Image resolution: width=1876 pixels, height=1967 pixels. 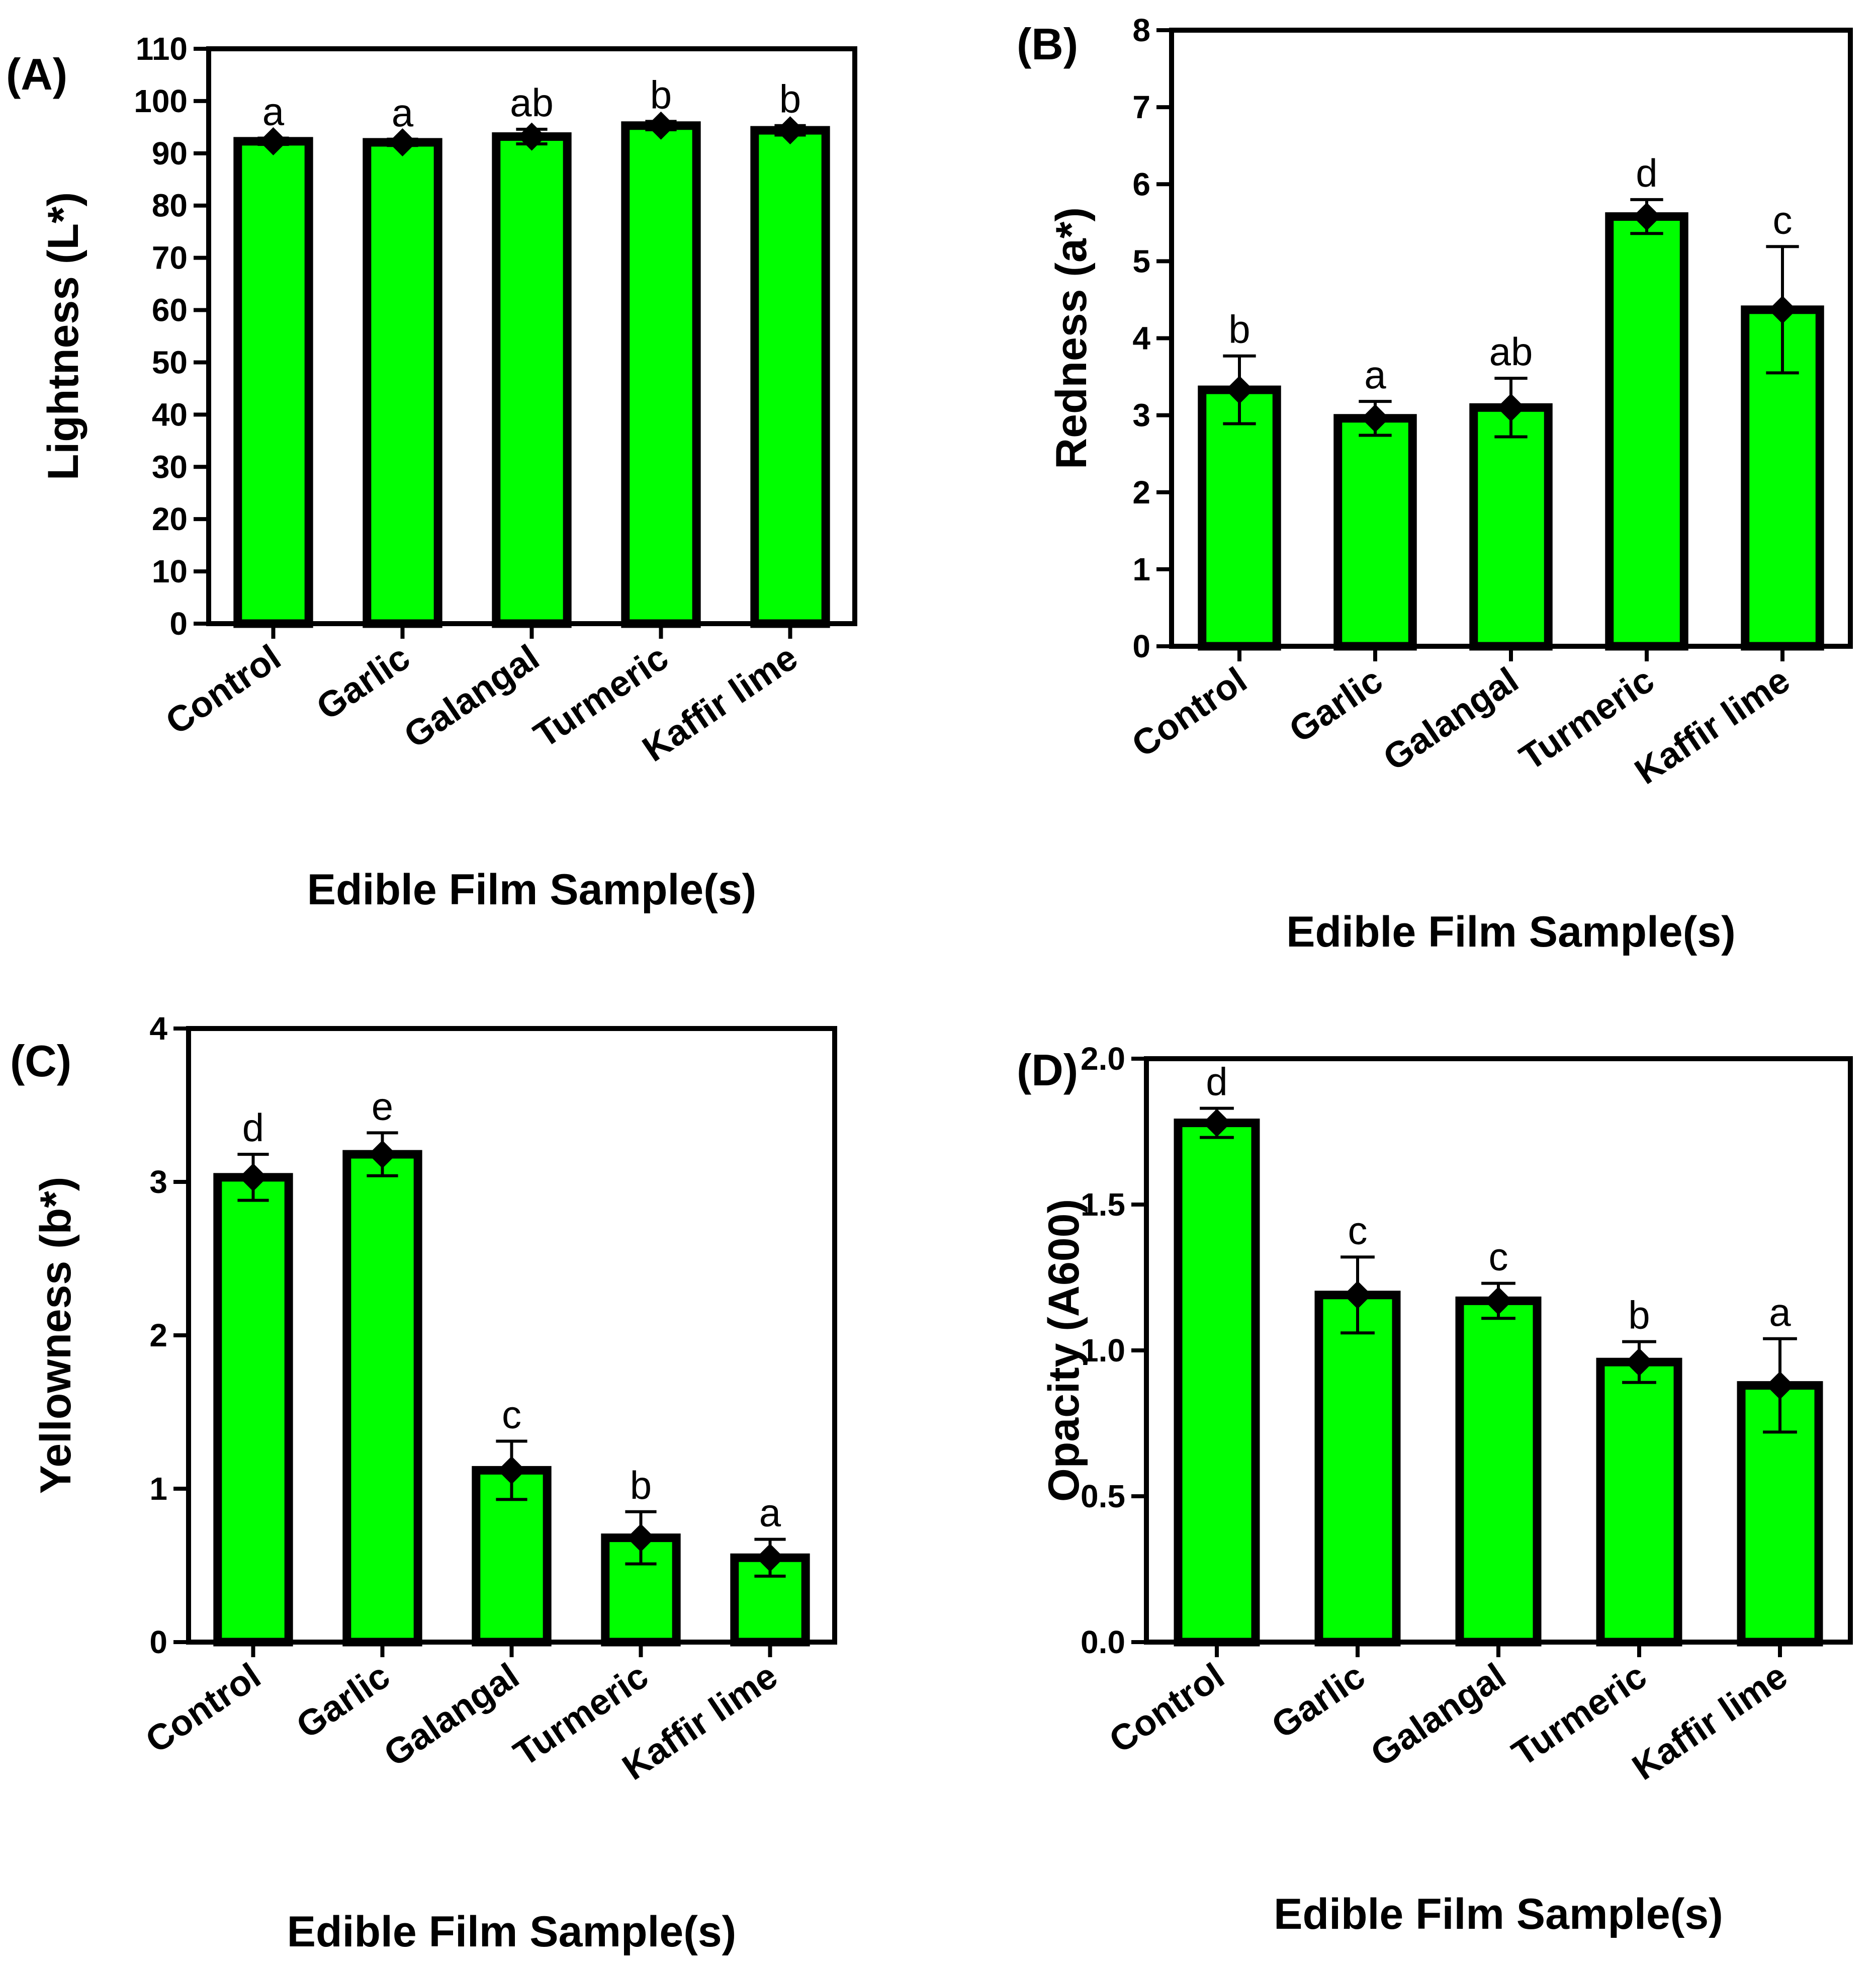 I want to click on y-tick-label: 30, so click(x=170, y=467).